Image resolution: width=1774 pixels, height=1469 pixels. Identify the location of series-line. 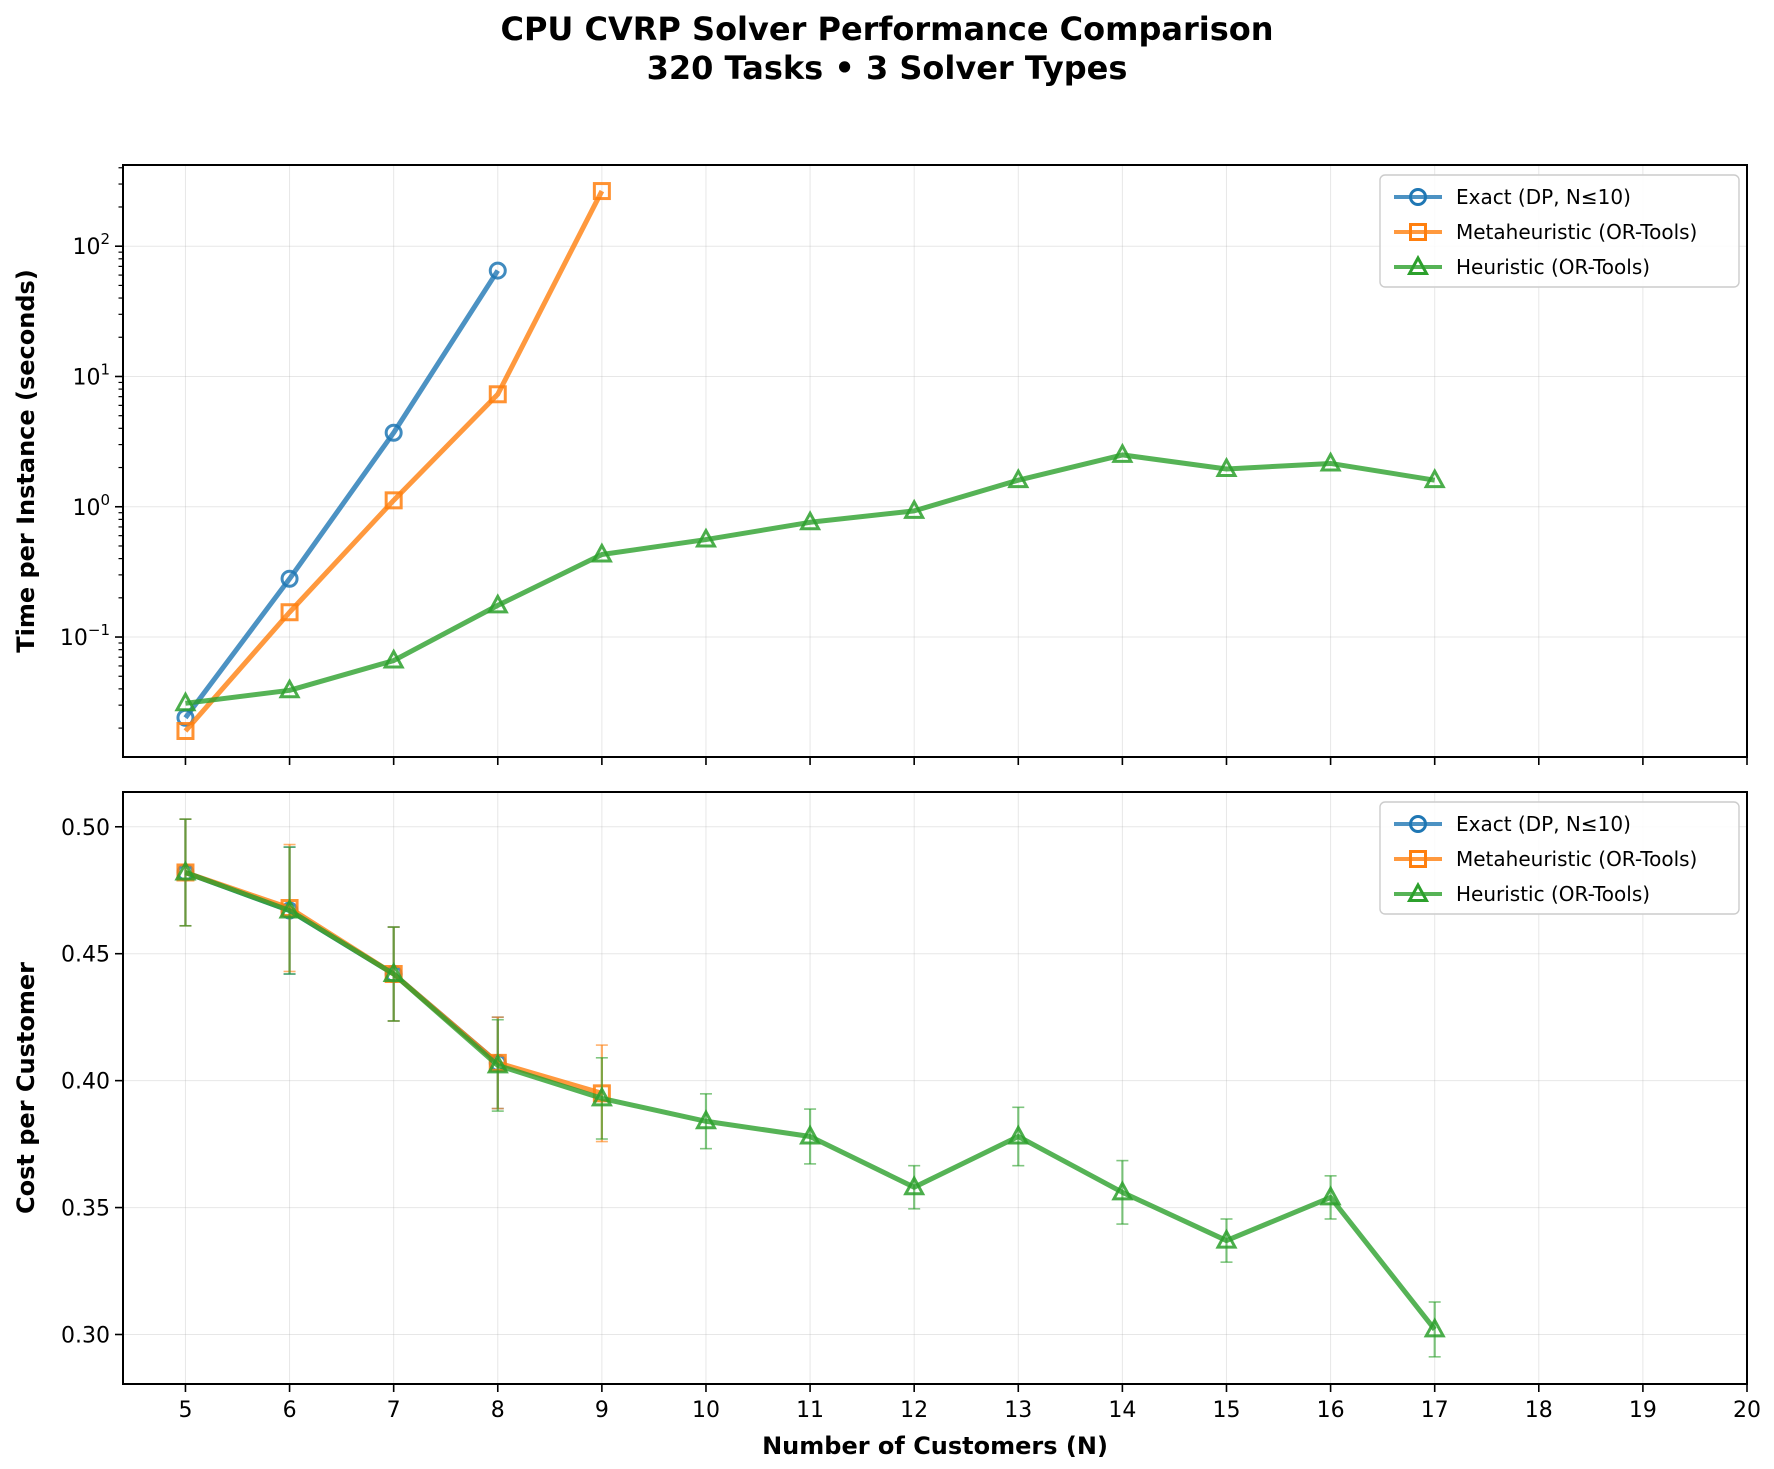
(342, 967).